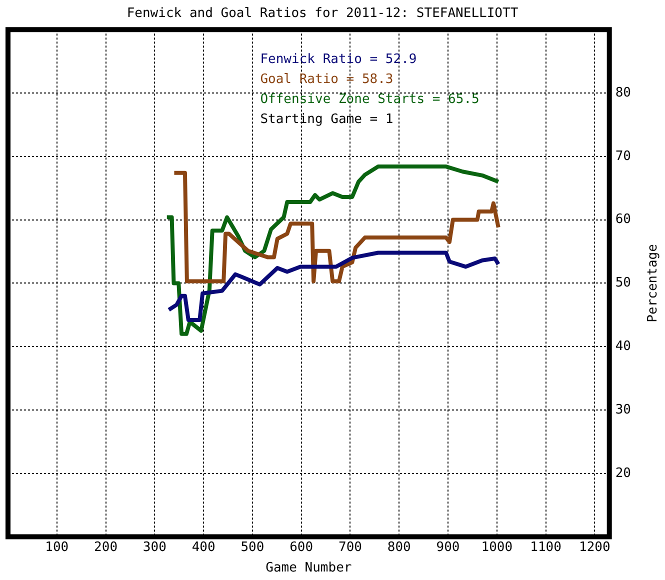 Image resolution: width=665 pixels, height=580 pixels. I want to click on x-tick-label: 1000, so click(497, 547).